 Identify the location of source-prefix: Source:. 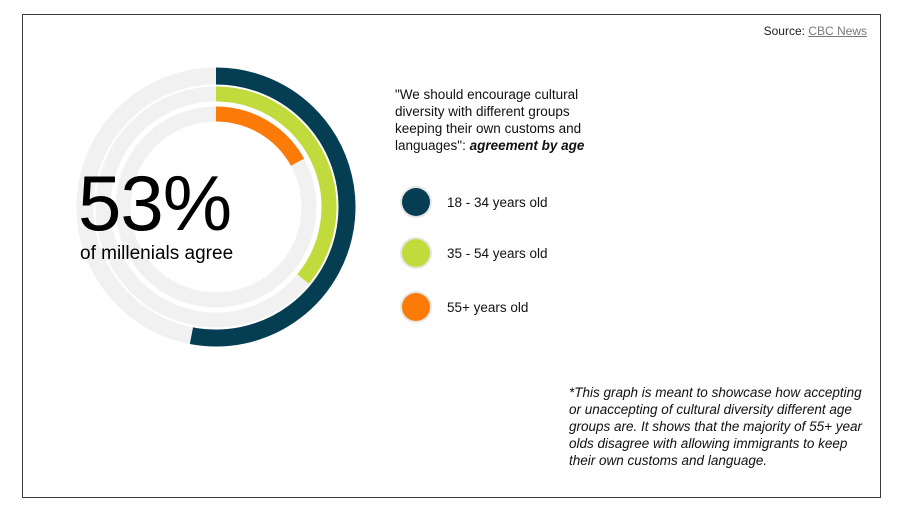
(786, 31).